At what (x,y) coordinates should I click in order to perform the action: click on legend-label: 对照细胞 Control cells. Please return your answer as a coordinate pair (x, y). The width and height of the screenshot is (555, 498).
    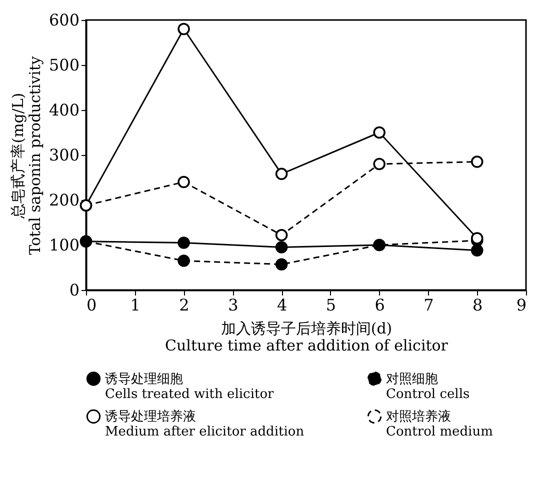
    Looking at the image, I should click on (428, 387).